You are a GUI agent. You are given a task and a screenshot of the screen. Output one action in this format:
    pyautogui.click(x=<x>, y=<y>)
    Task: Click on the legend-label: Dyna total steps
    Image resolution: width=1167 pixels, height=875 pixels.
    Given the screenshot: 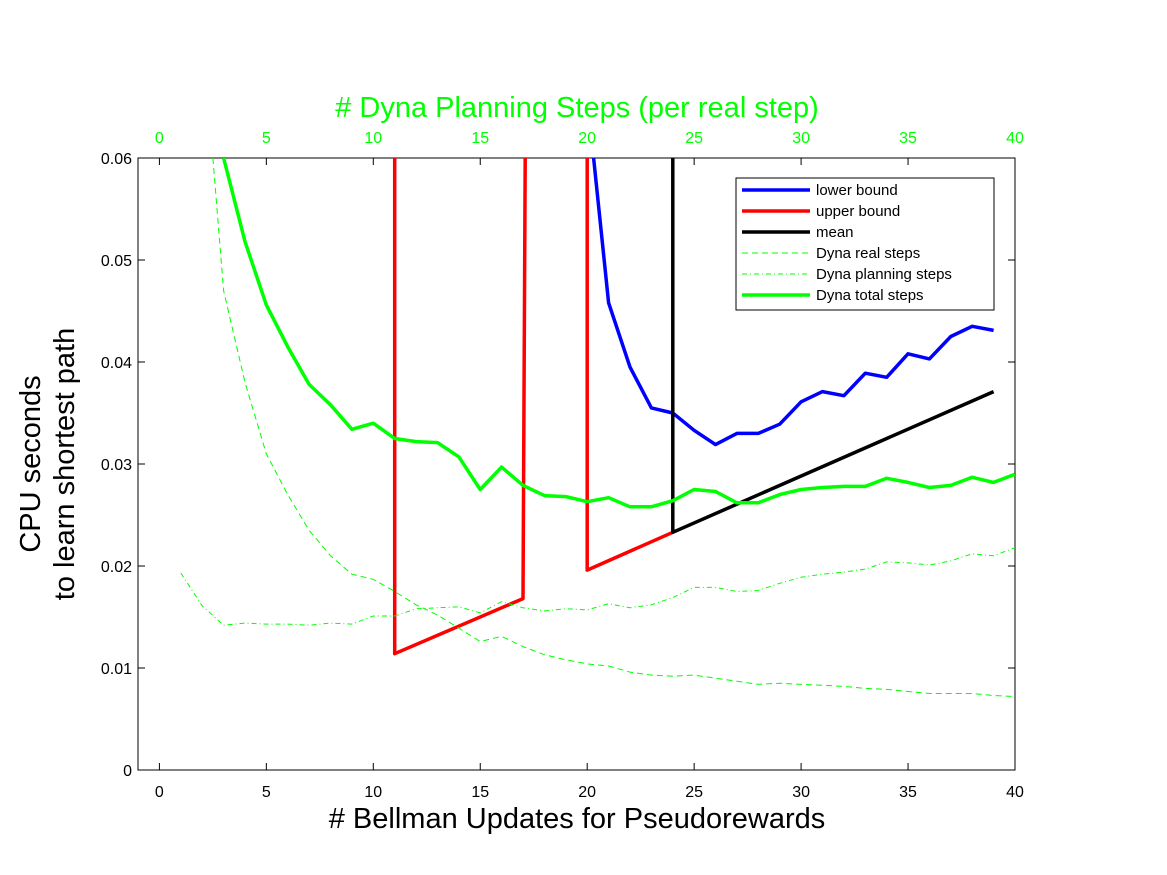 What is the action you would take?
    pyautogui.click(x=870, y=295)
    